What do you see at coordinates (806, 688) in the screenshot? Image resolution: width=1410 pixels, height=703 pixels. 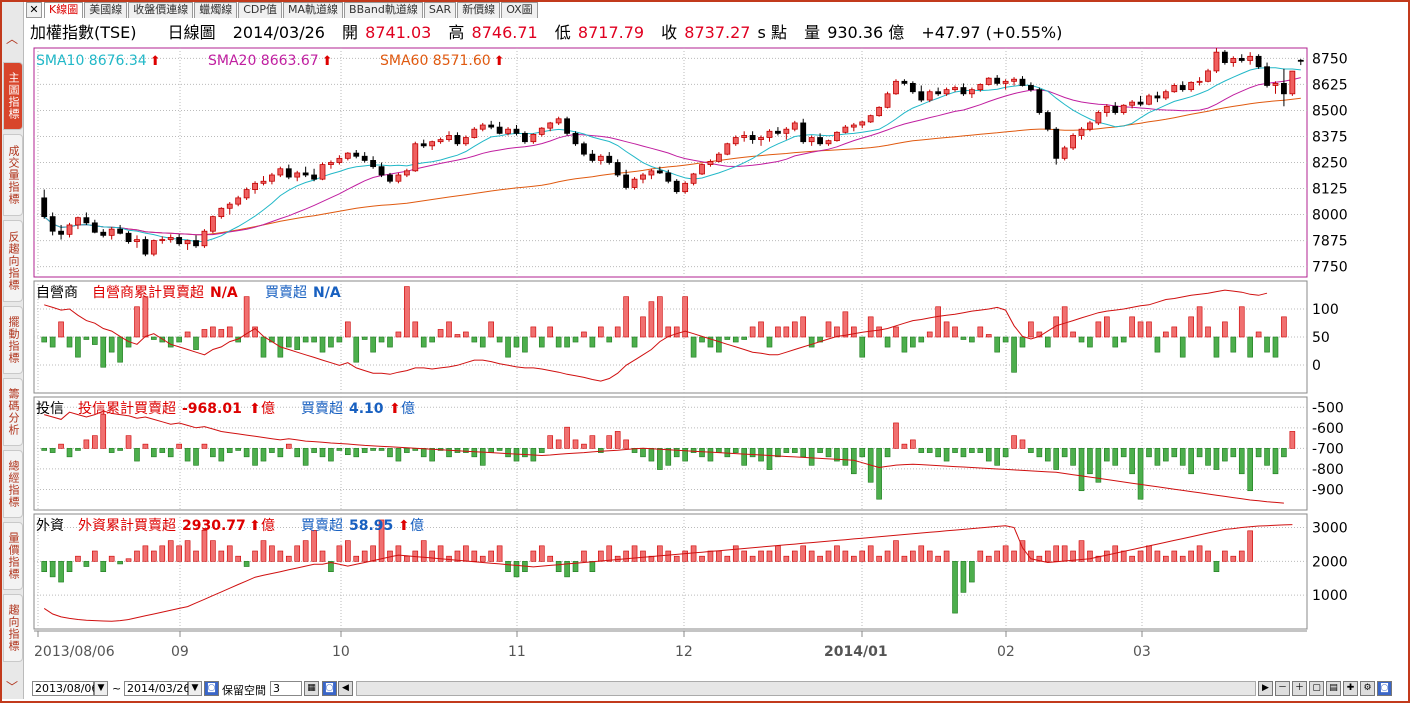 I see `horizontal-scrollbar` at bounding box center [806, 688].